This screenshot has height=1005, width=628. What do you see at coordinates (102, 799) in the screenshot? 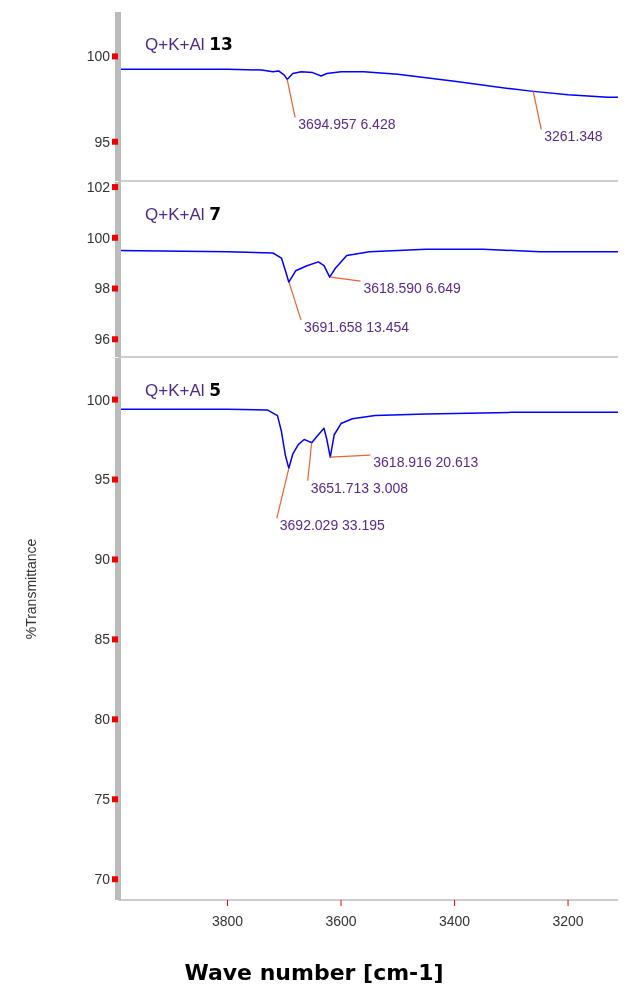
I see `y-tick-label: 75` at bounding box center [102, 799].